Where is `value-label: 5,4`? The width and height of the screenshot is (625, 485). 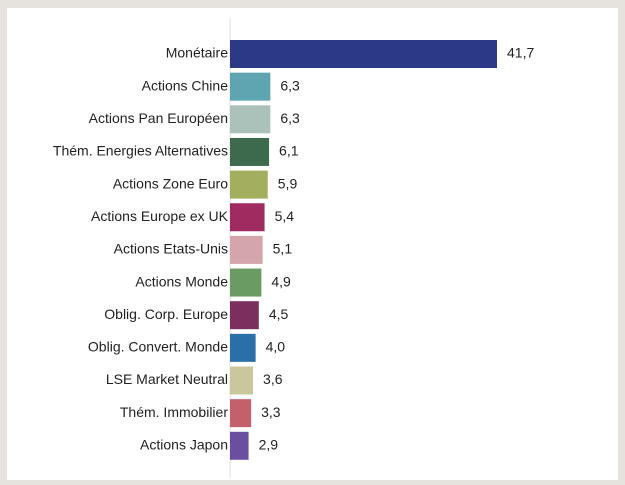 value-label: 5,4 is located at coordinates (285, 216).